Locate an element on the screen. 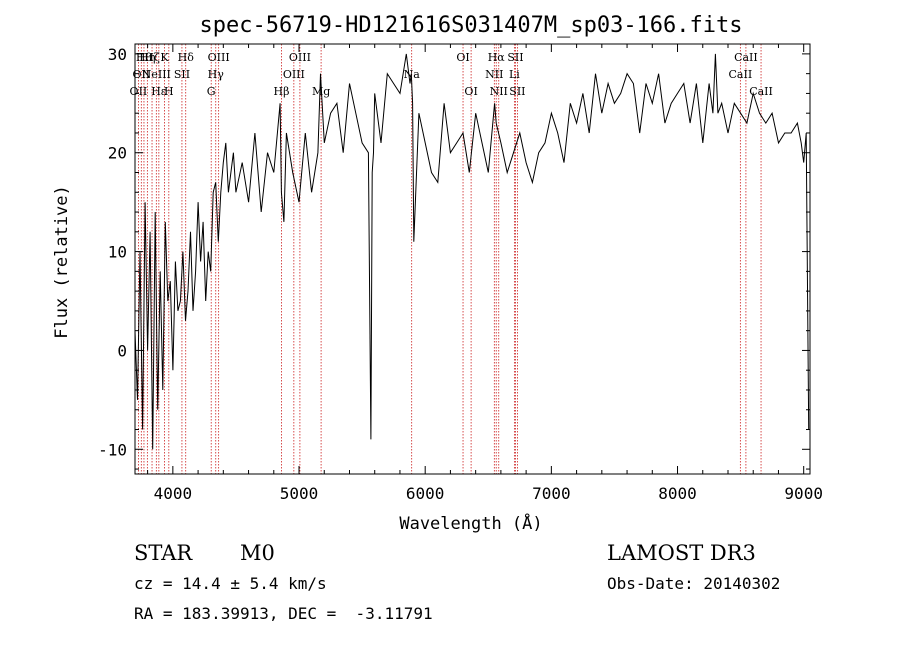 The image size is (900, 649). line-label-Hβ: Hβ is located at coordinates (282, 91).